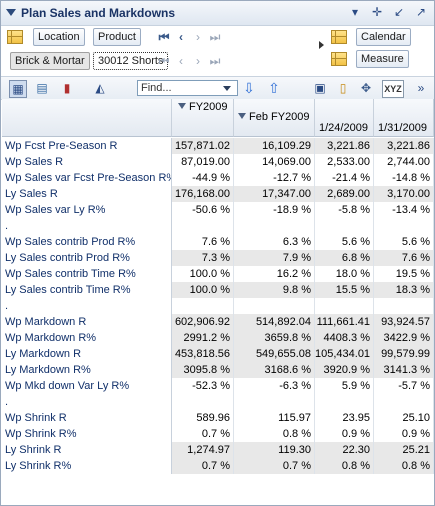 Image resolution: width=435 pixels, height=506 pixels. What do you see at coordinates (164, 37) in the screenshot?
I see `first-page-icon: ⏮` at bounding box center [164, 37].